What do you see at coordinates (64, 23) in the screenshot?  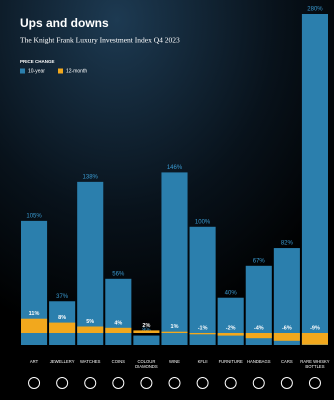 I see `chart-title: Ups and downs` at bounding box center [64, 23].